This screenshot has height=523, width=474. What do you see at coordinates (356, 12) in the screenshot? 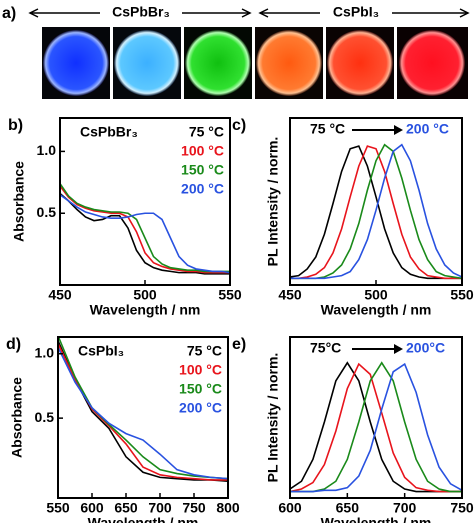
I see `group-label: CsPbI₃` at bounding box center [356, 12].